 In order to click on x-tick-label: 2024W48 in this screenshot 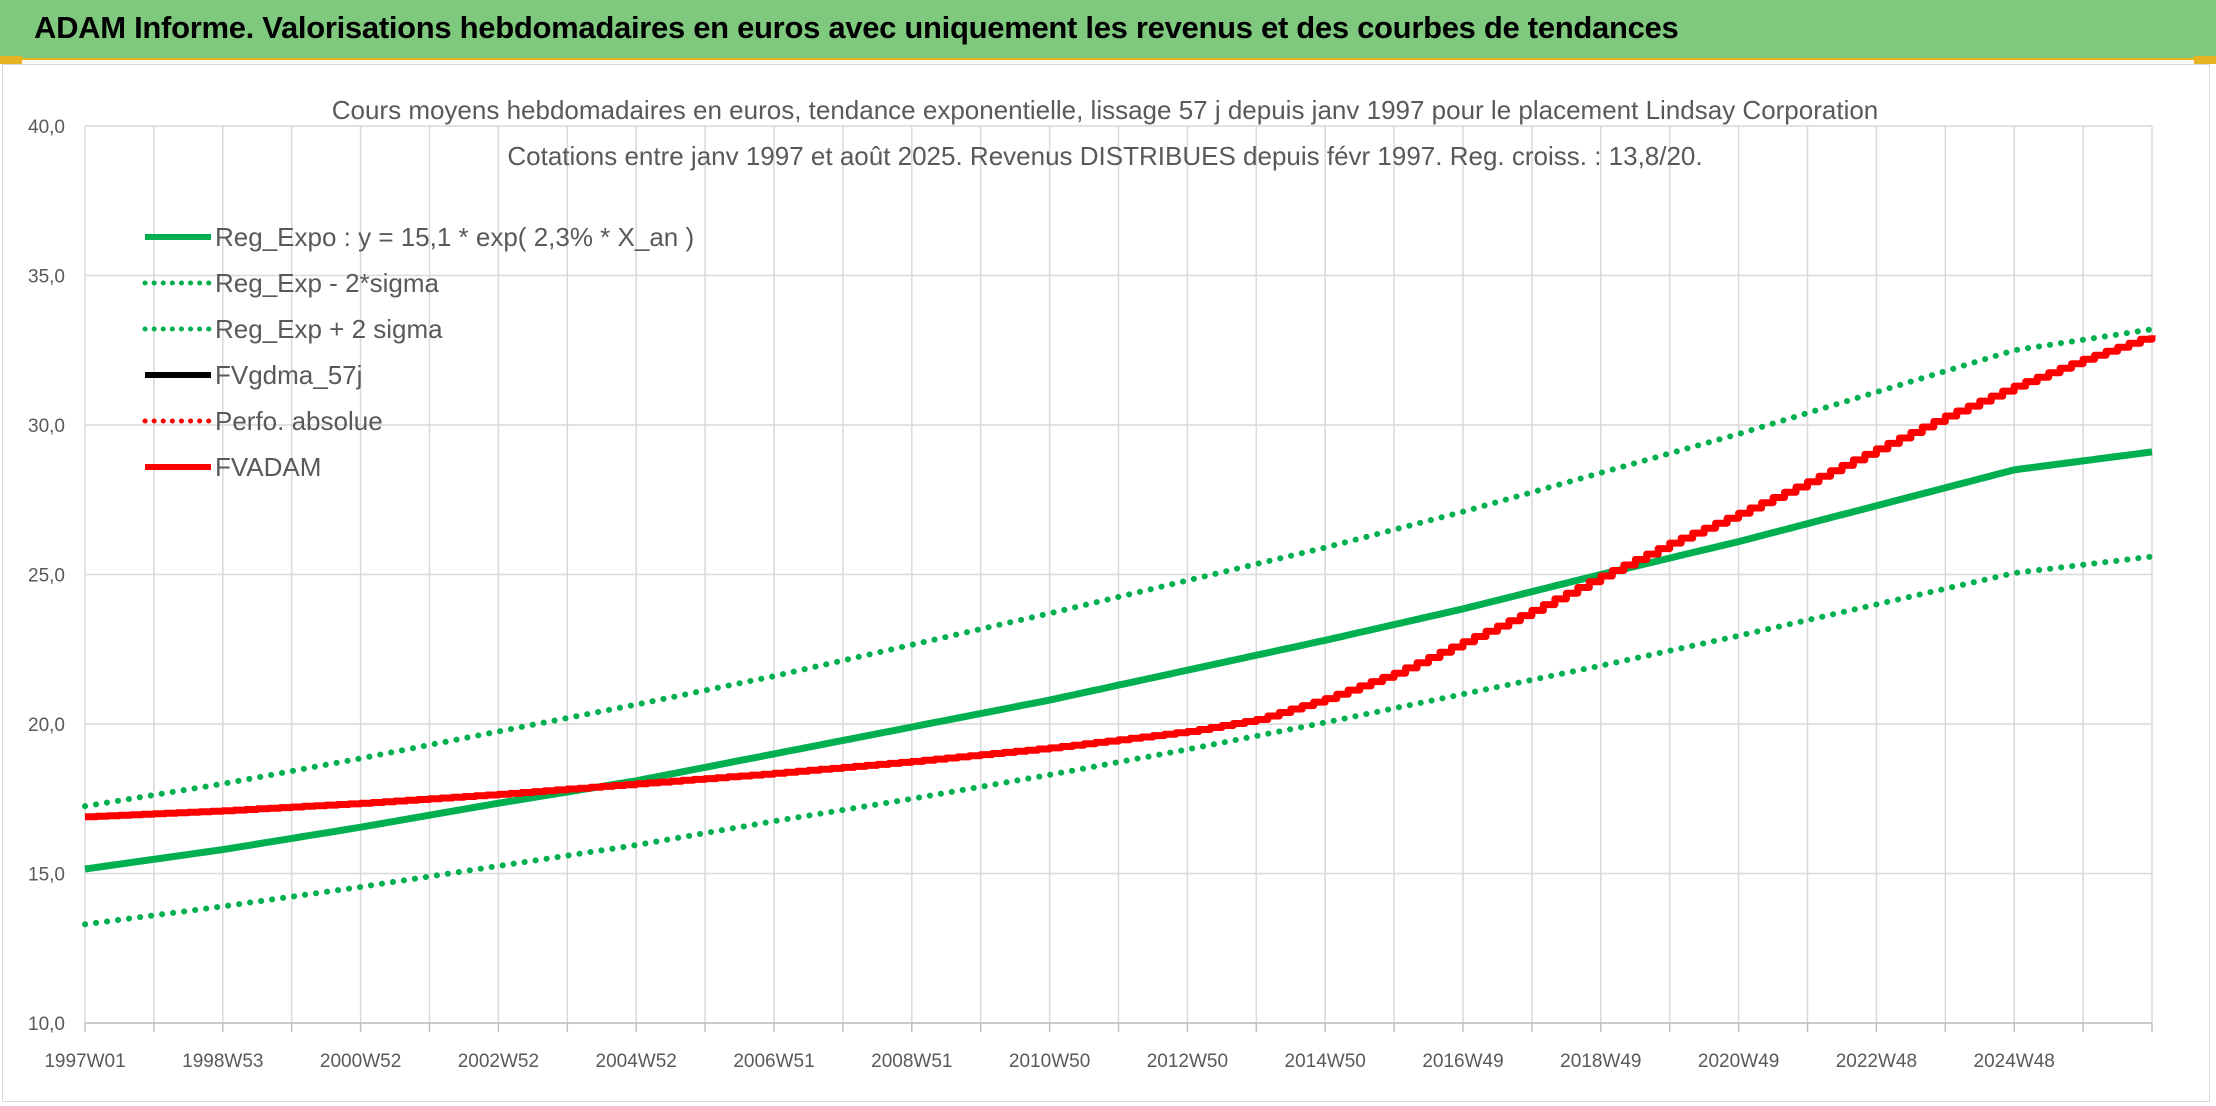, I will do `click(2014, 1061)`.